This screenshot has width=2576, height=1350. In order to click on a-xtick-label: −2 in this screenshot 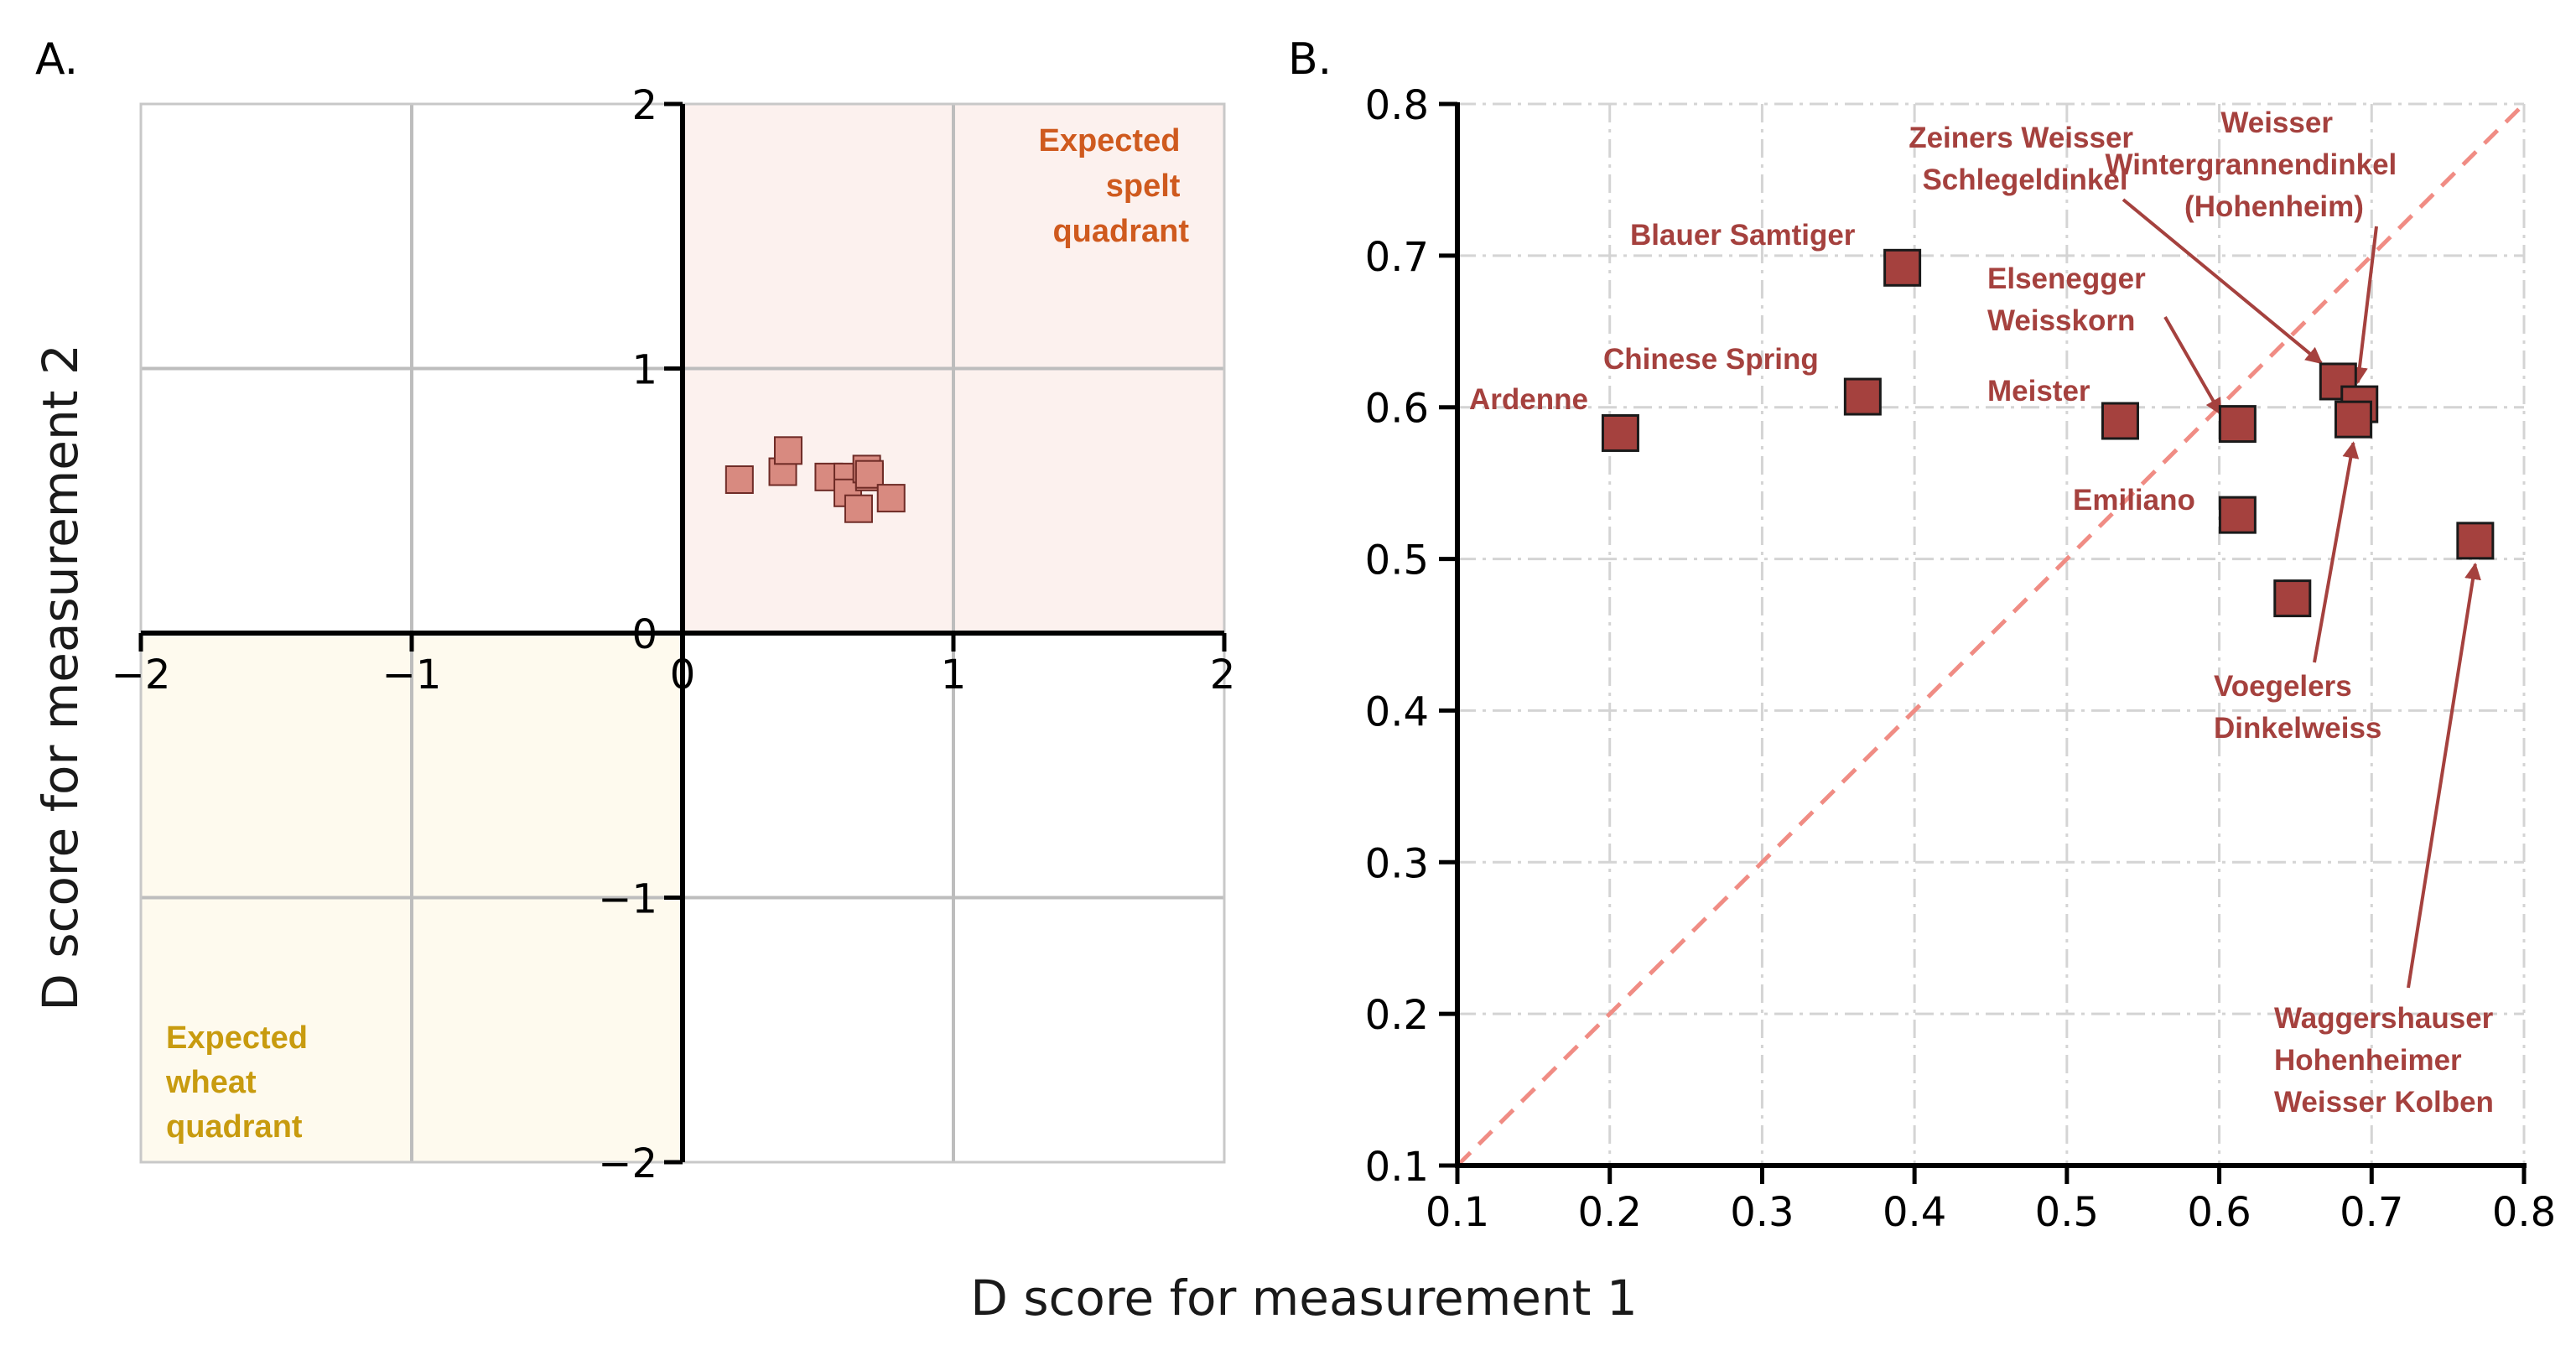, I will do `click(141, 675)`.